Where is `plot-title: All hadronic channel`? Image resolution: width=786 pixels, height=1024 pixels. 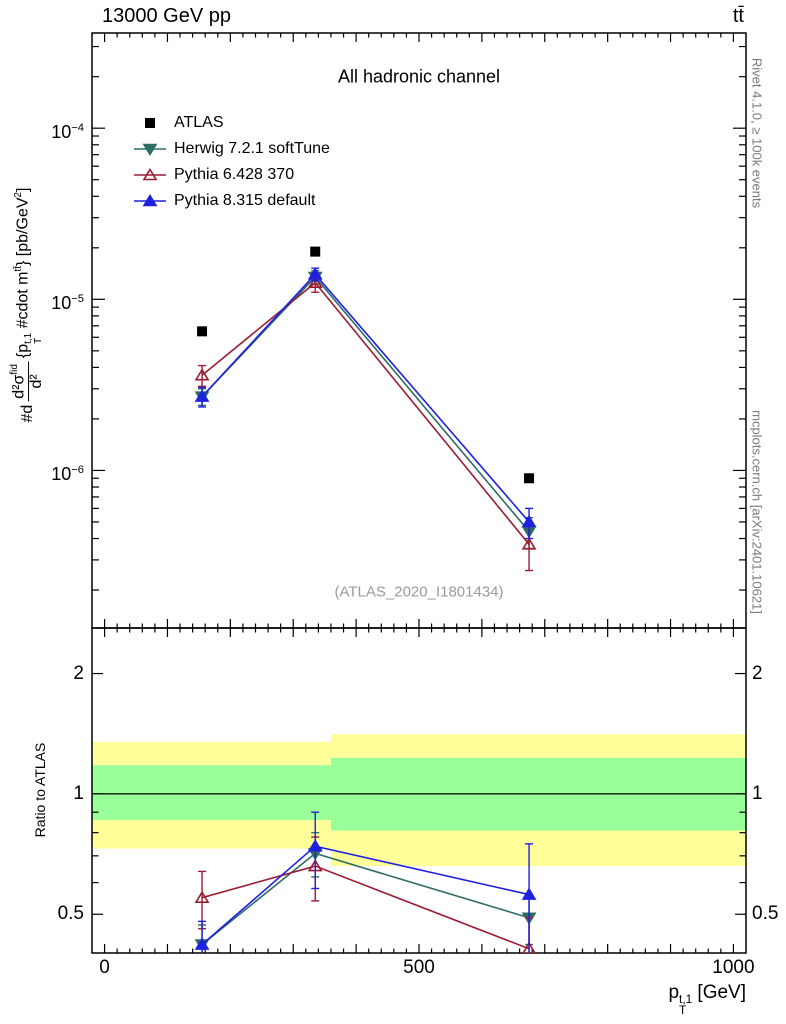 plot-title: All hadronic channel is located at coordinates (419, 76).